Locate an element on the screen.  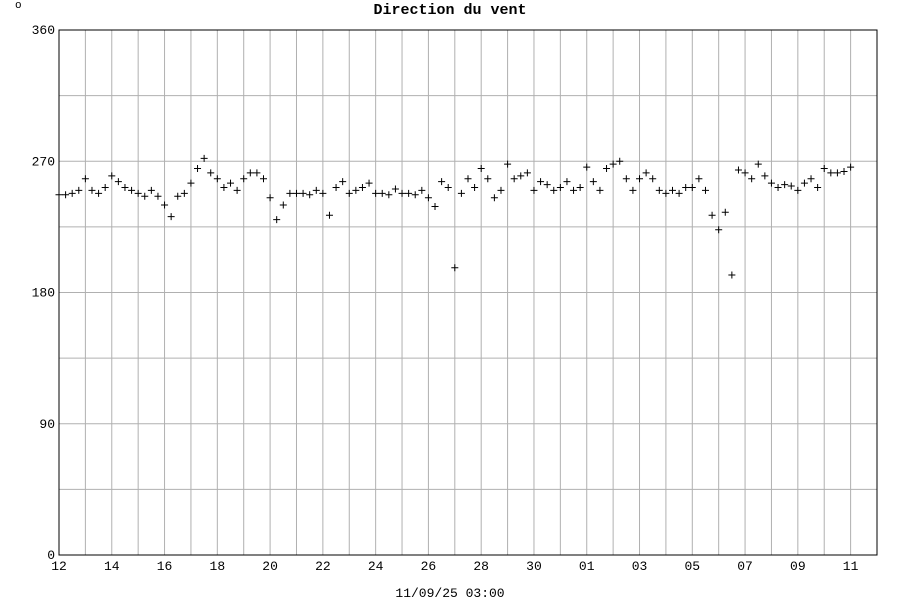
y-tick-label: 90 is located at coordinates (47, 424).